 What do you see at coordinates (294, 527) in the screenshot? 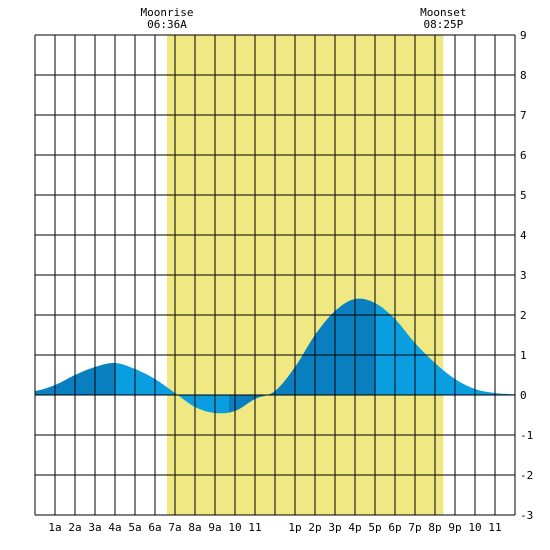
I see `x-tick-label: 1p` at bounding box center [294, 527].